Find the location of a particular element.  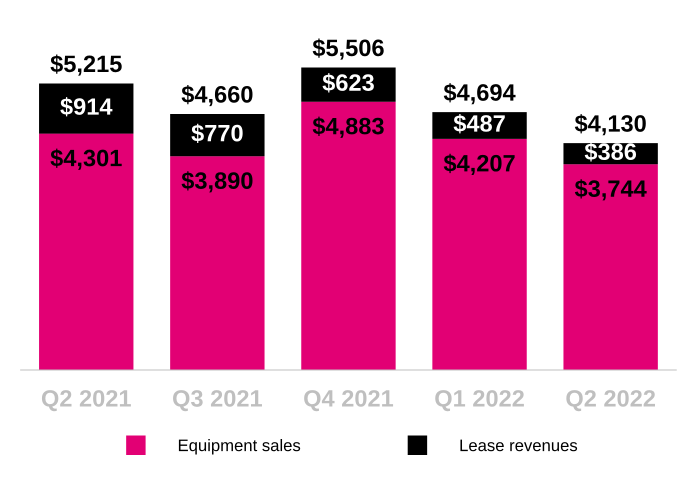

total-label: $4,660 is located at coordinates (217, 95).